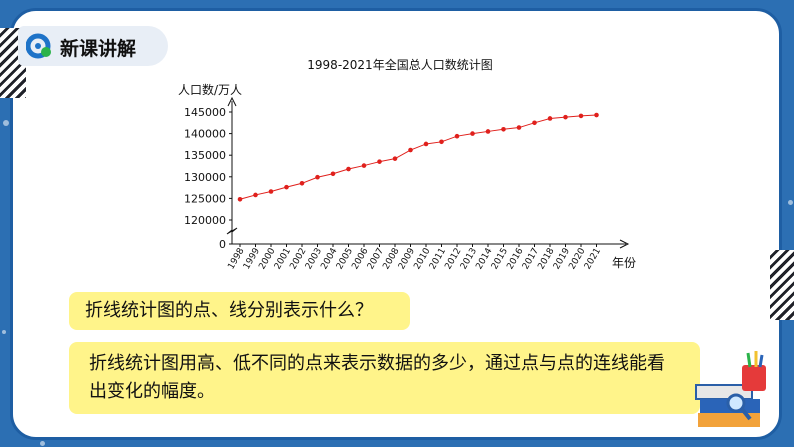 The width and height of the screenshot is (794, 447). I want to click on y-axis-arrow, so click(232, 101).